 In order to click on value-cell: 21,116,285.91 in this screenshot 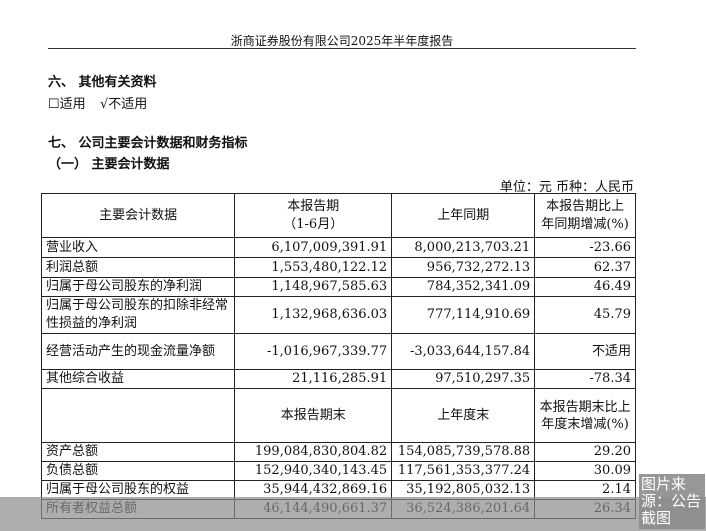, I will do `click(313, 379)`.